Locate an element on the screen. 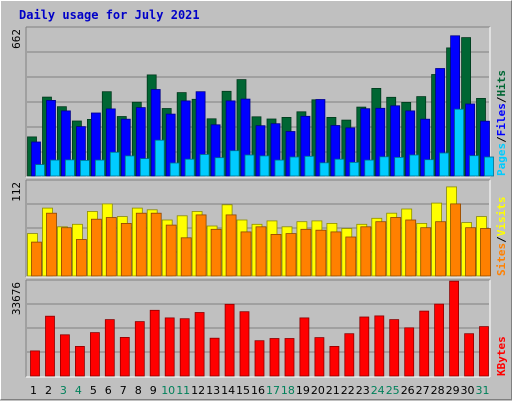  x-tick-day-9: 9 is located at coordinates (153, 390).